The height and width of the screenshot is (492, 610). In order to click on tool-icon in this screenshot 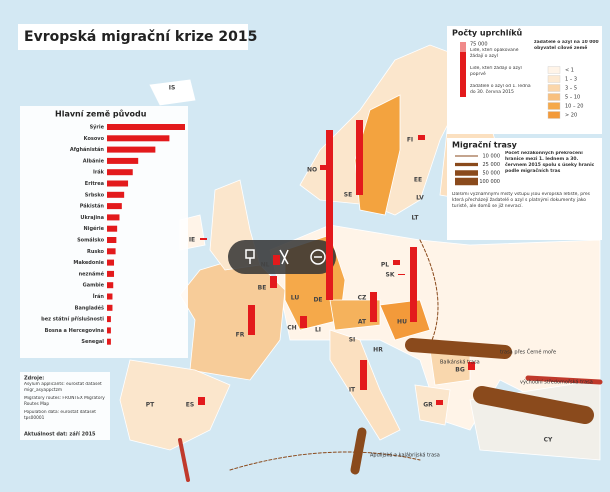, I will do `click(284, 257)`.